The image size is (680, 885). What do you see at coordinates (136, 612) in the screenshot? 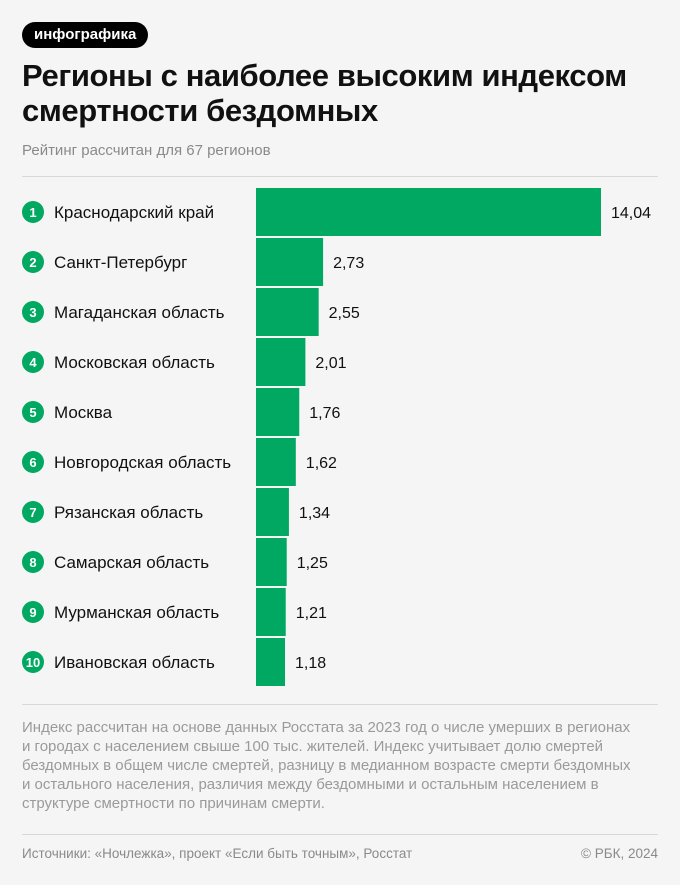
I see `region-label-9: Мурманская область` at bounding box center [136, 612].